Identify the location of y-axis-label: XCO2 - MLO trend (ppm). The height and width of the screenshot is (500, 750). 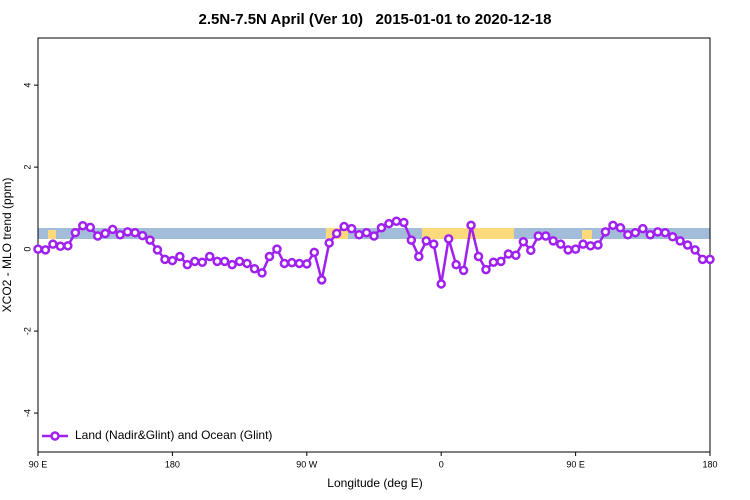
(7, 245).